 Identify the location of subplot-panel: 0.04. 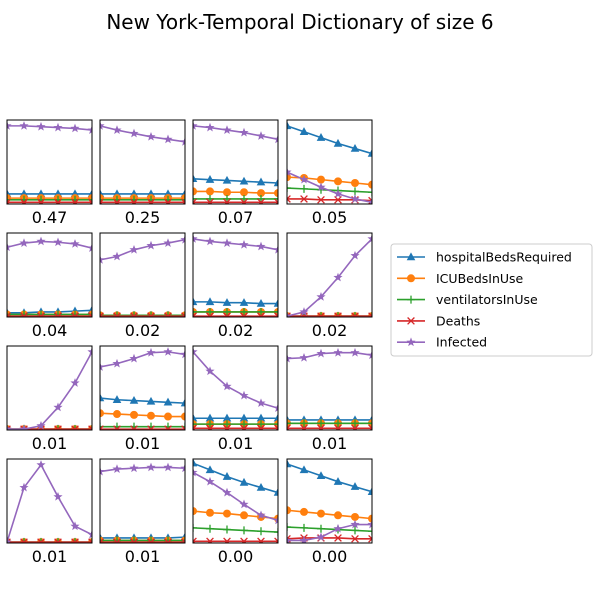
(49, 286).